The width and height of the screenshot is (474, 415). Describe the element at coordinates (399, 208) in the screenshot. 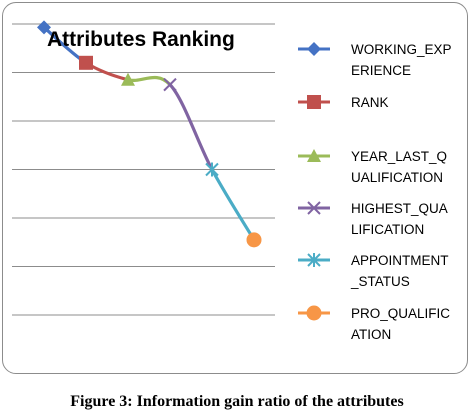

I see `legend-label: HIGHEST_QUA` at that location.